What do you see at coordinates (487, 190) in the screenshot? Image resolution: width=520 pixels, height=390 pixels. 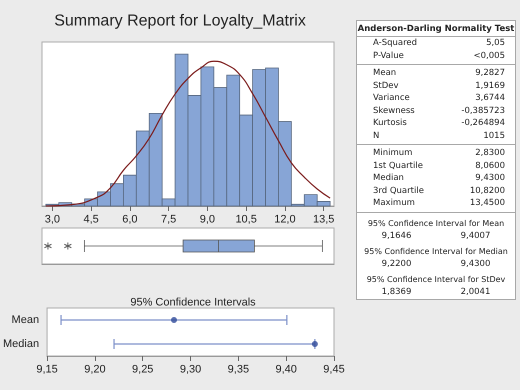 I see `text: 10,8200` at bounding box center [487, 190].